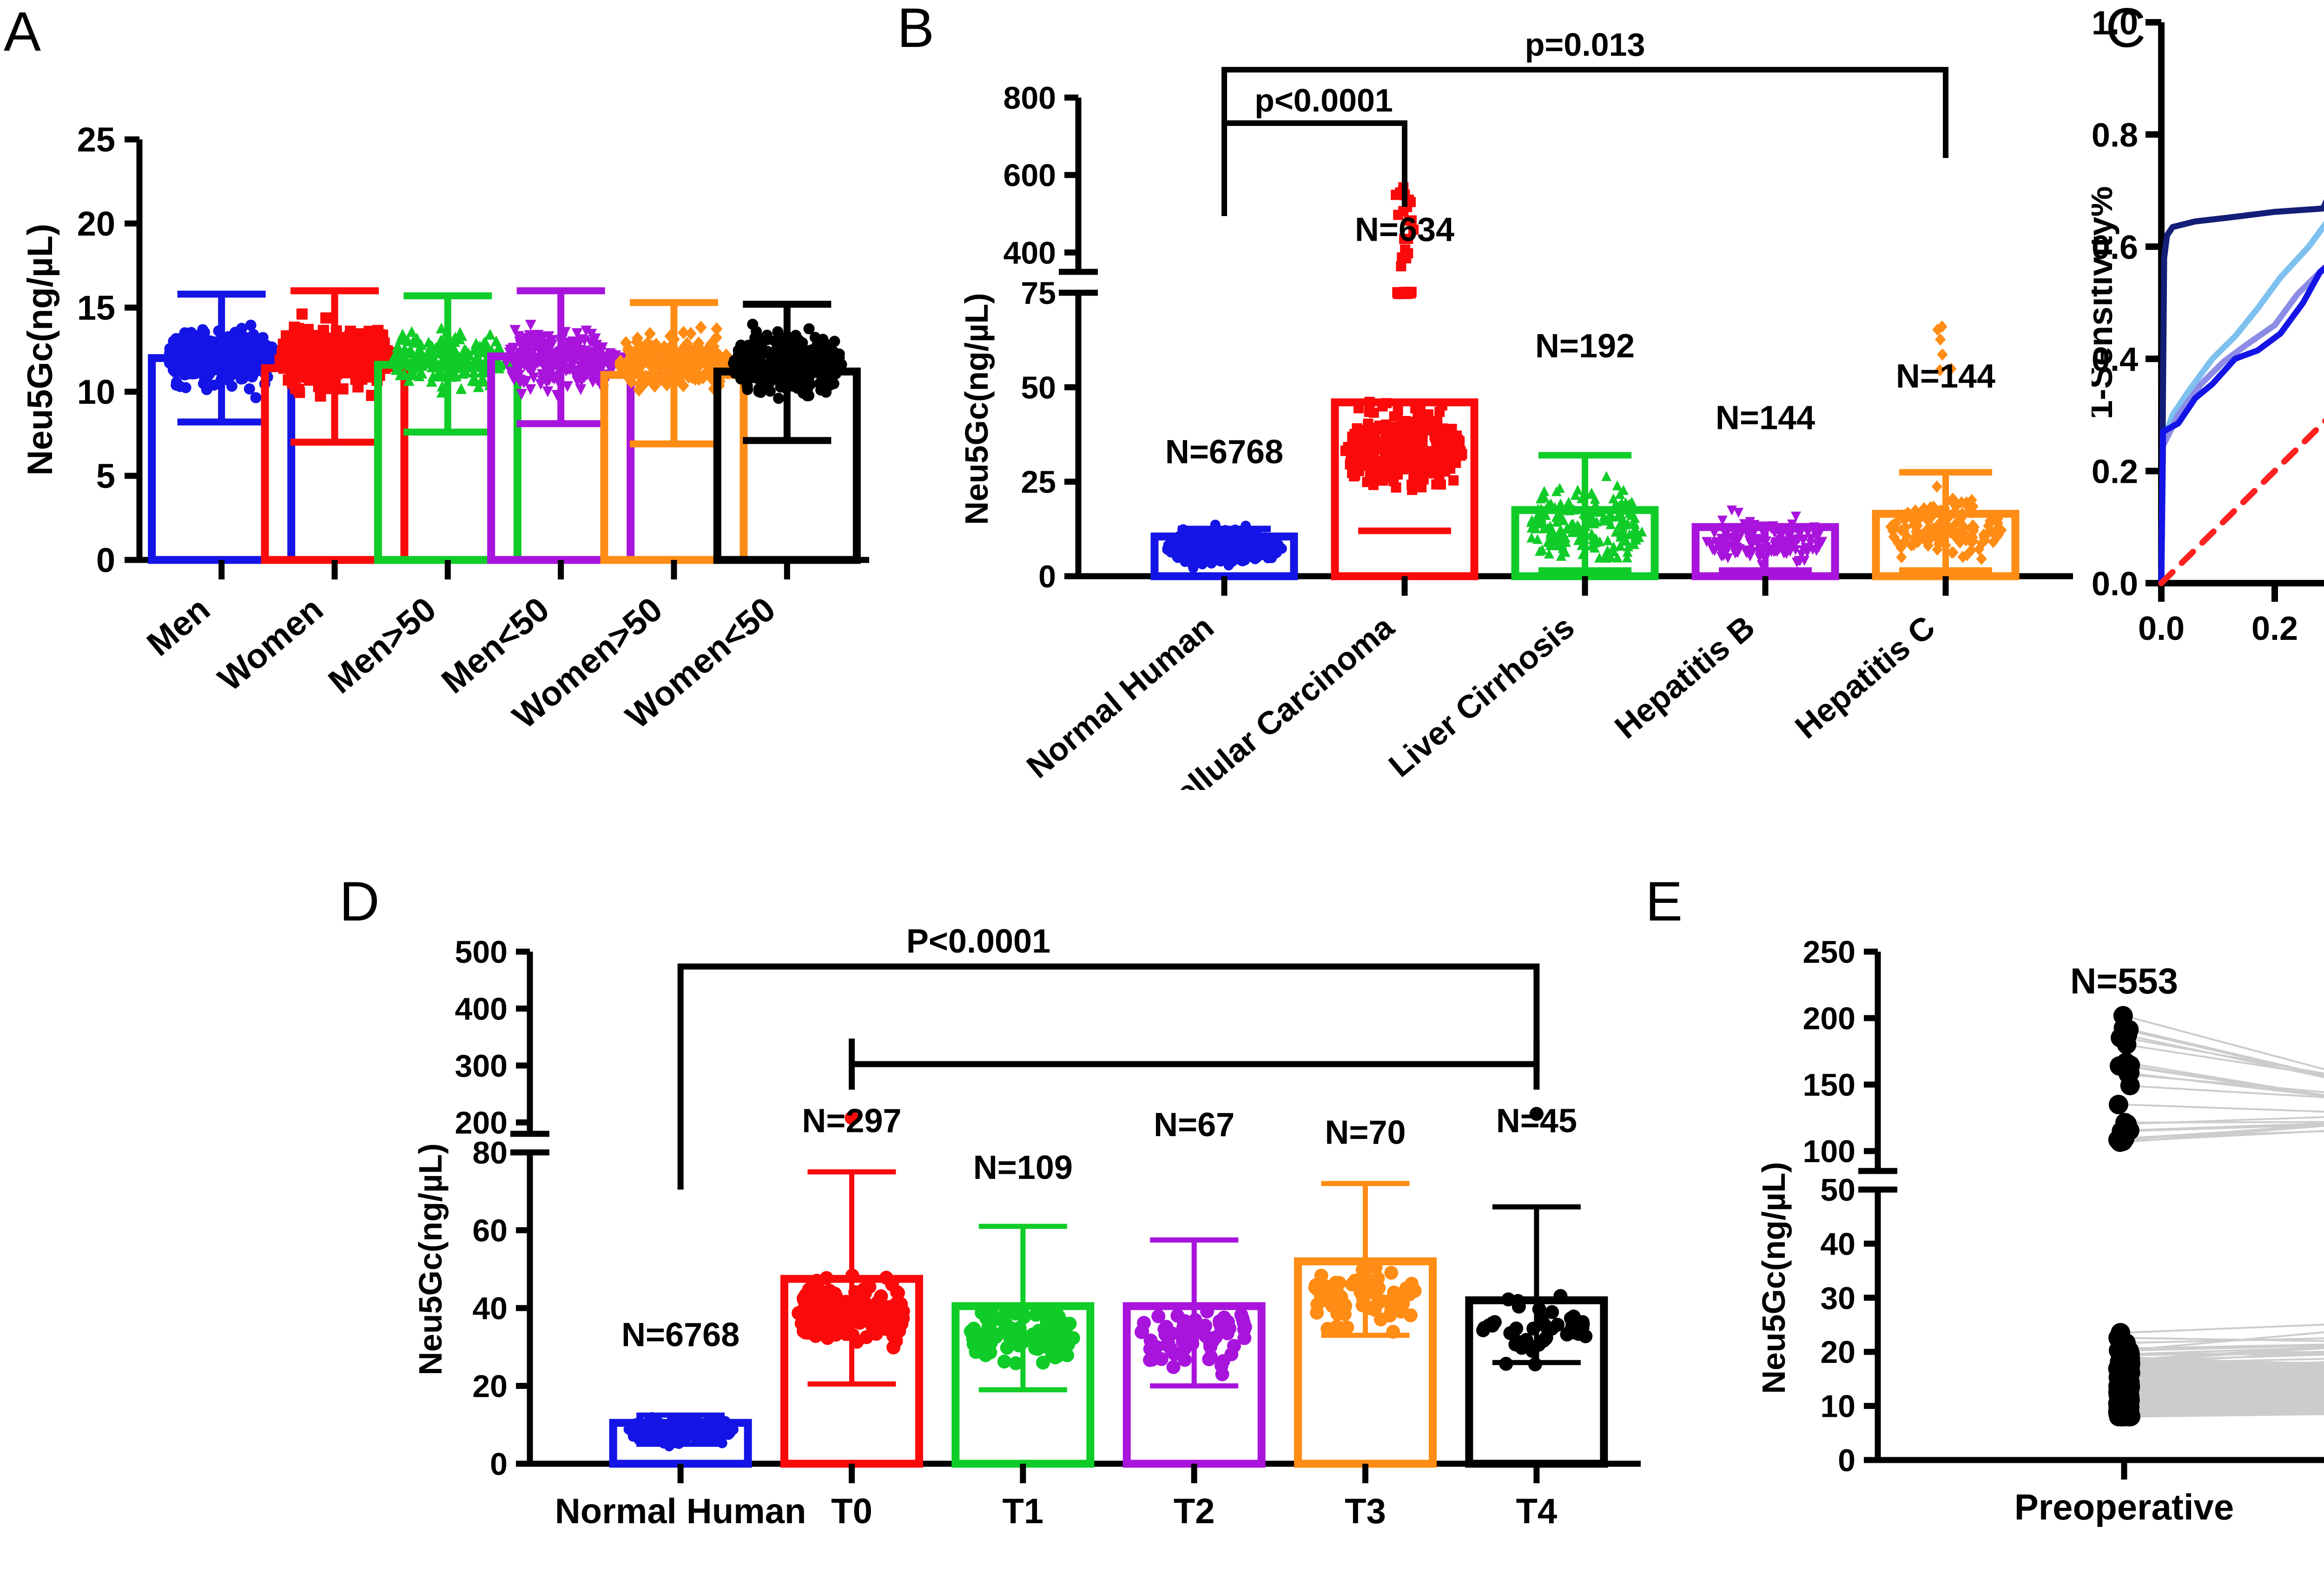  Describe the element at coordinates (976, 409) in the screenshot. I see `panel-b-y-axis-label: Neu5Gc(ng/µL)` at that location.